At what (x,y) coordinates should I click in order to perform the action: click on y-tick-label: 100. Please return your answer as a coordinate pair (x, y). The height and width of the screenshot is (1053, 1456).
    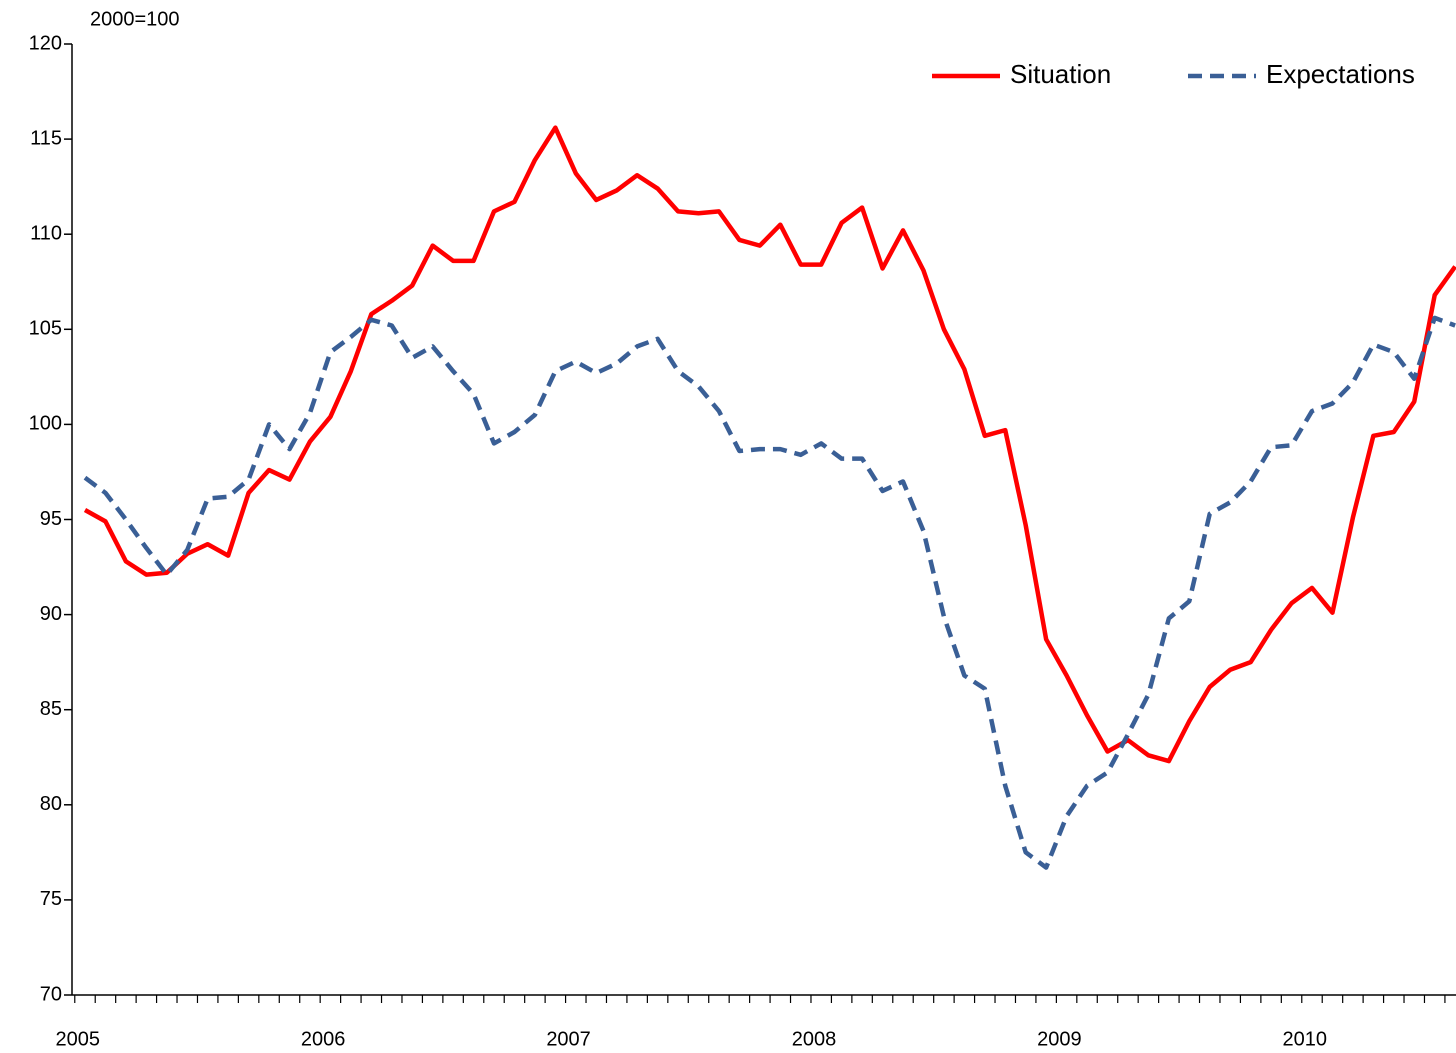
    Looking at the image, I should click on (45, 424).